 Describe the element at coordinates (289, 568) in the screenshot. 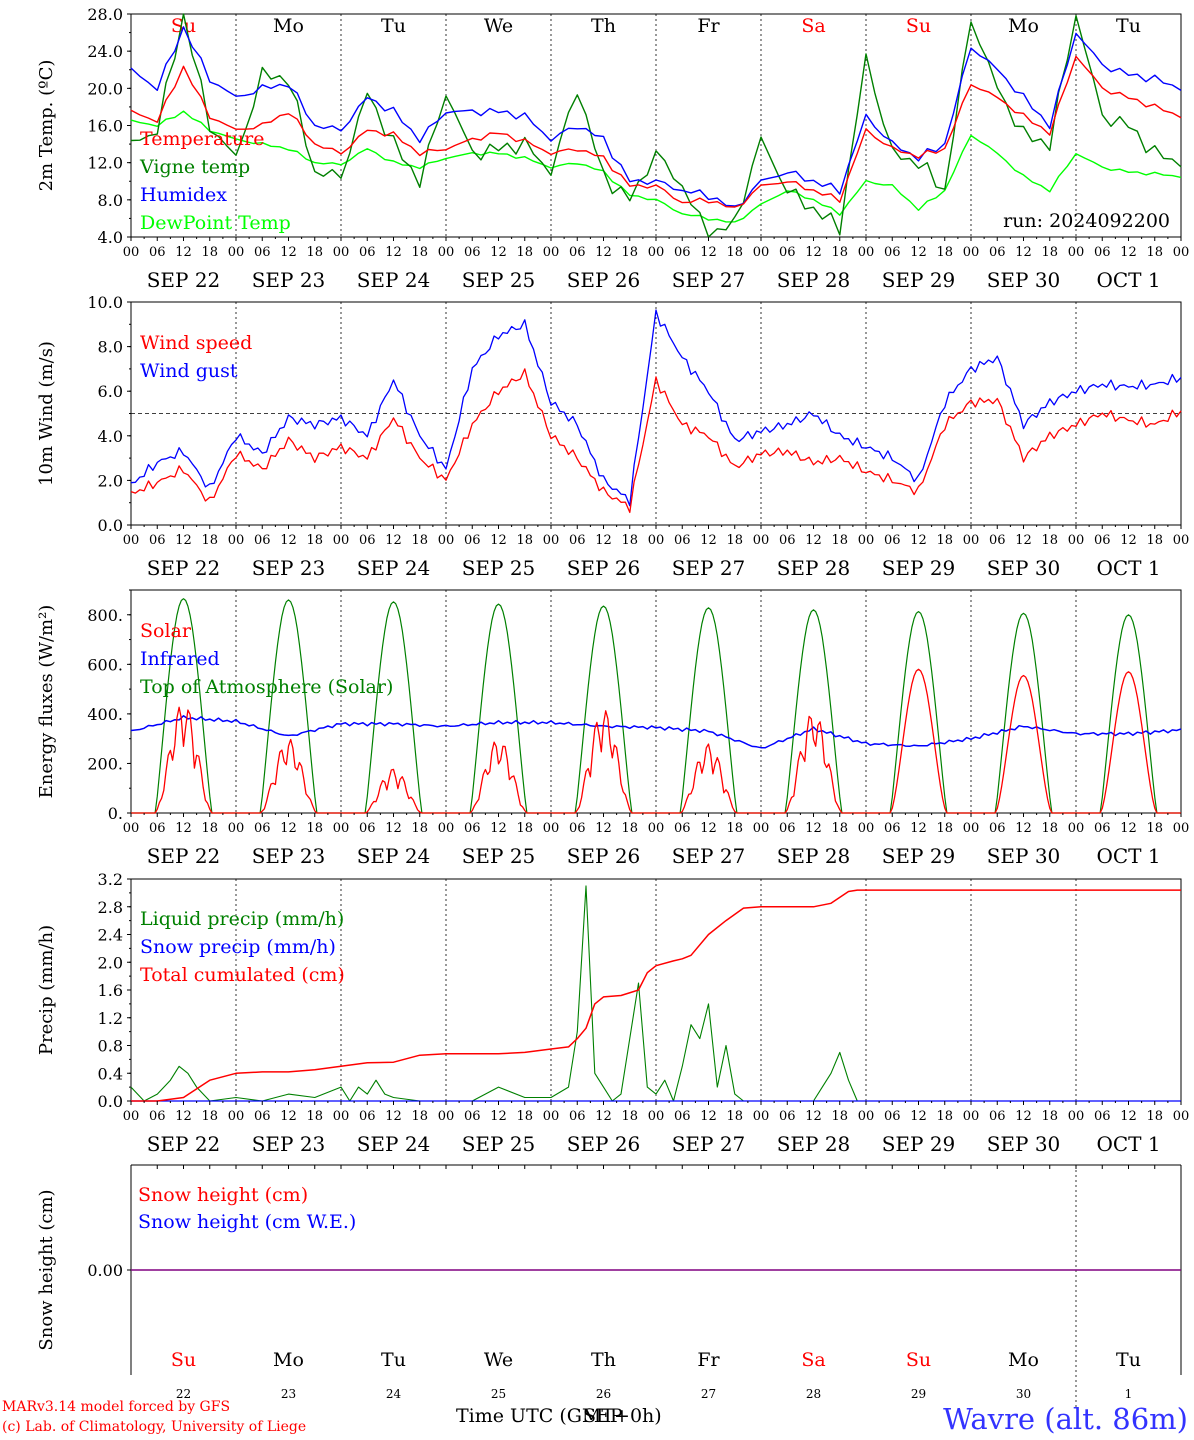

I see `date-label: SEP 23` at that location.